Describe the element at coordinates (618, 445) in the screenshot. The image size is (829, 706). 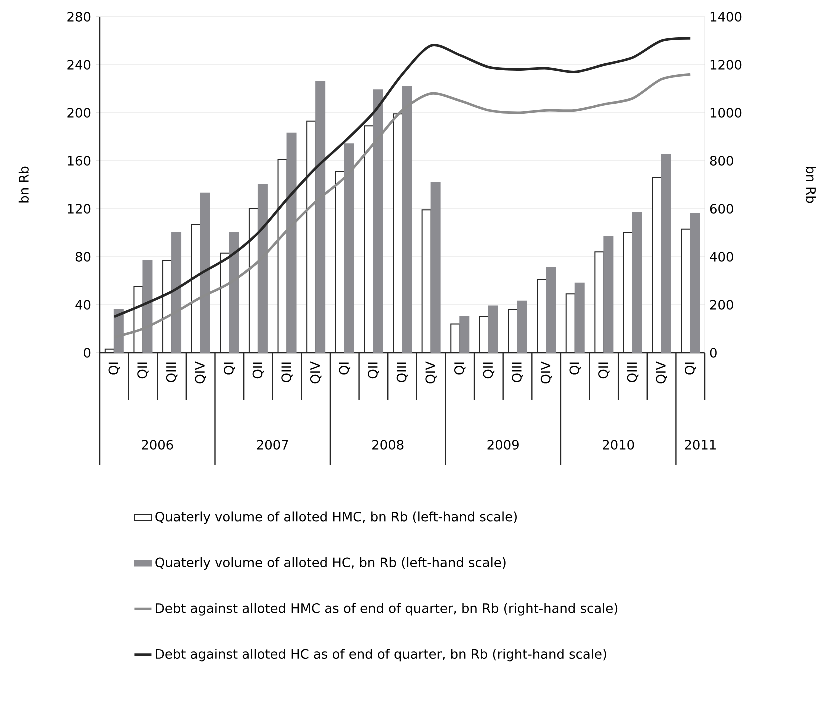
I see `text: 2010` at that location.